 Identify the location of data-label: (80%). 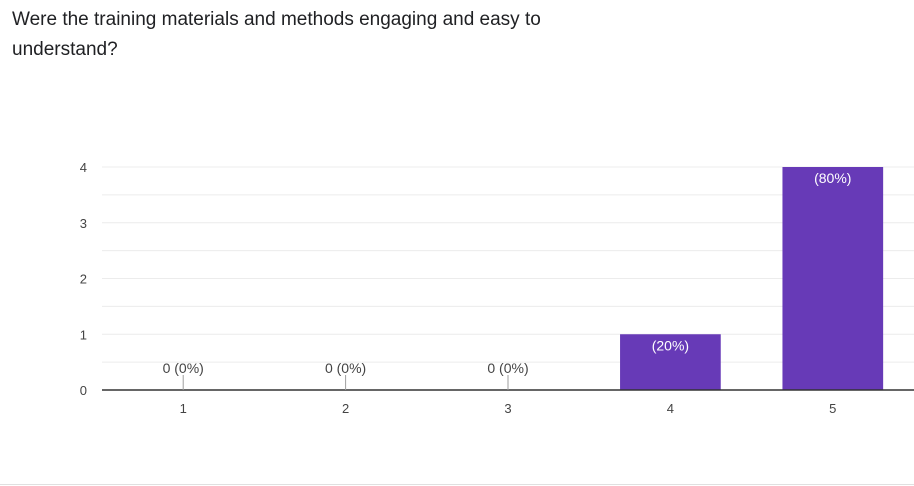
(832, 178).